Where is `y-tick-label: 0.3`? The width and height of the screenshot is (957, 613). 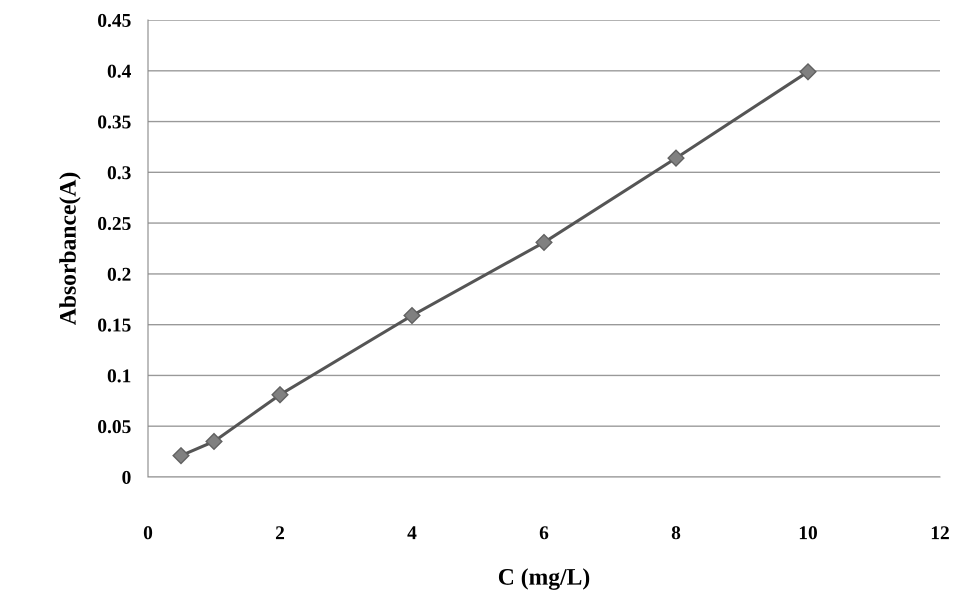 y-tick-label: 0.3 is located at coordinates (119, 173).